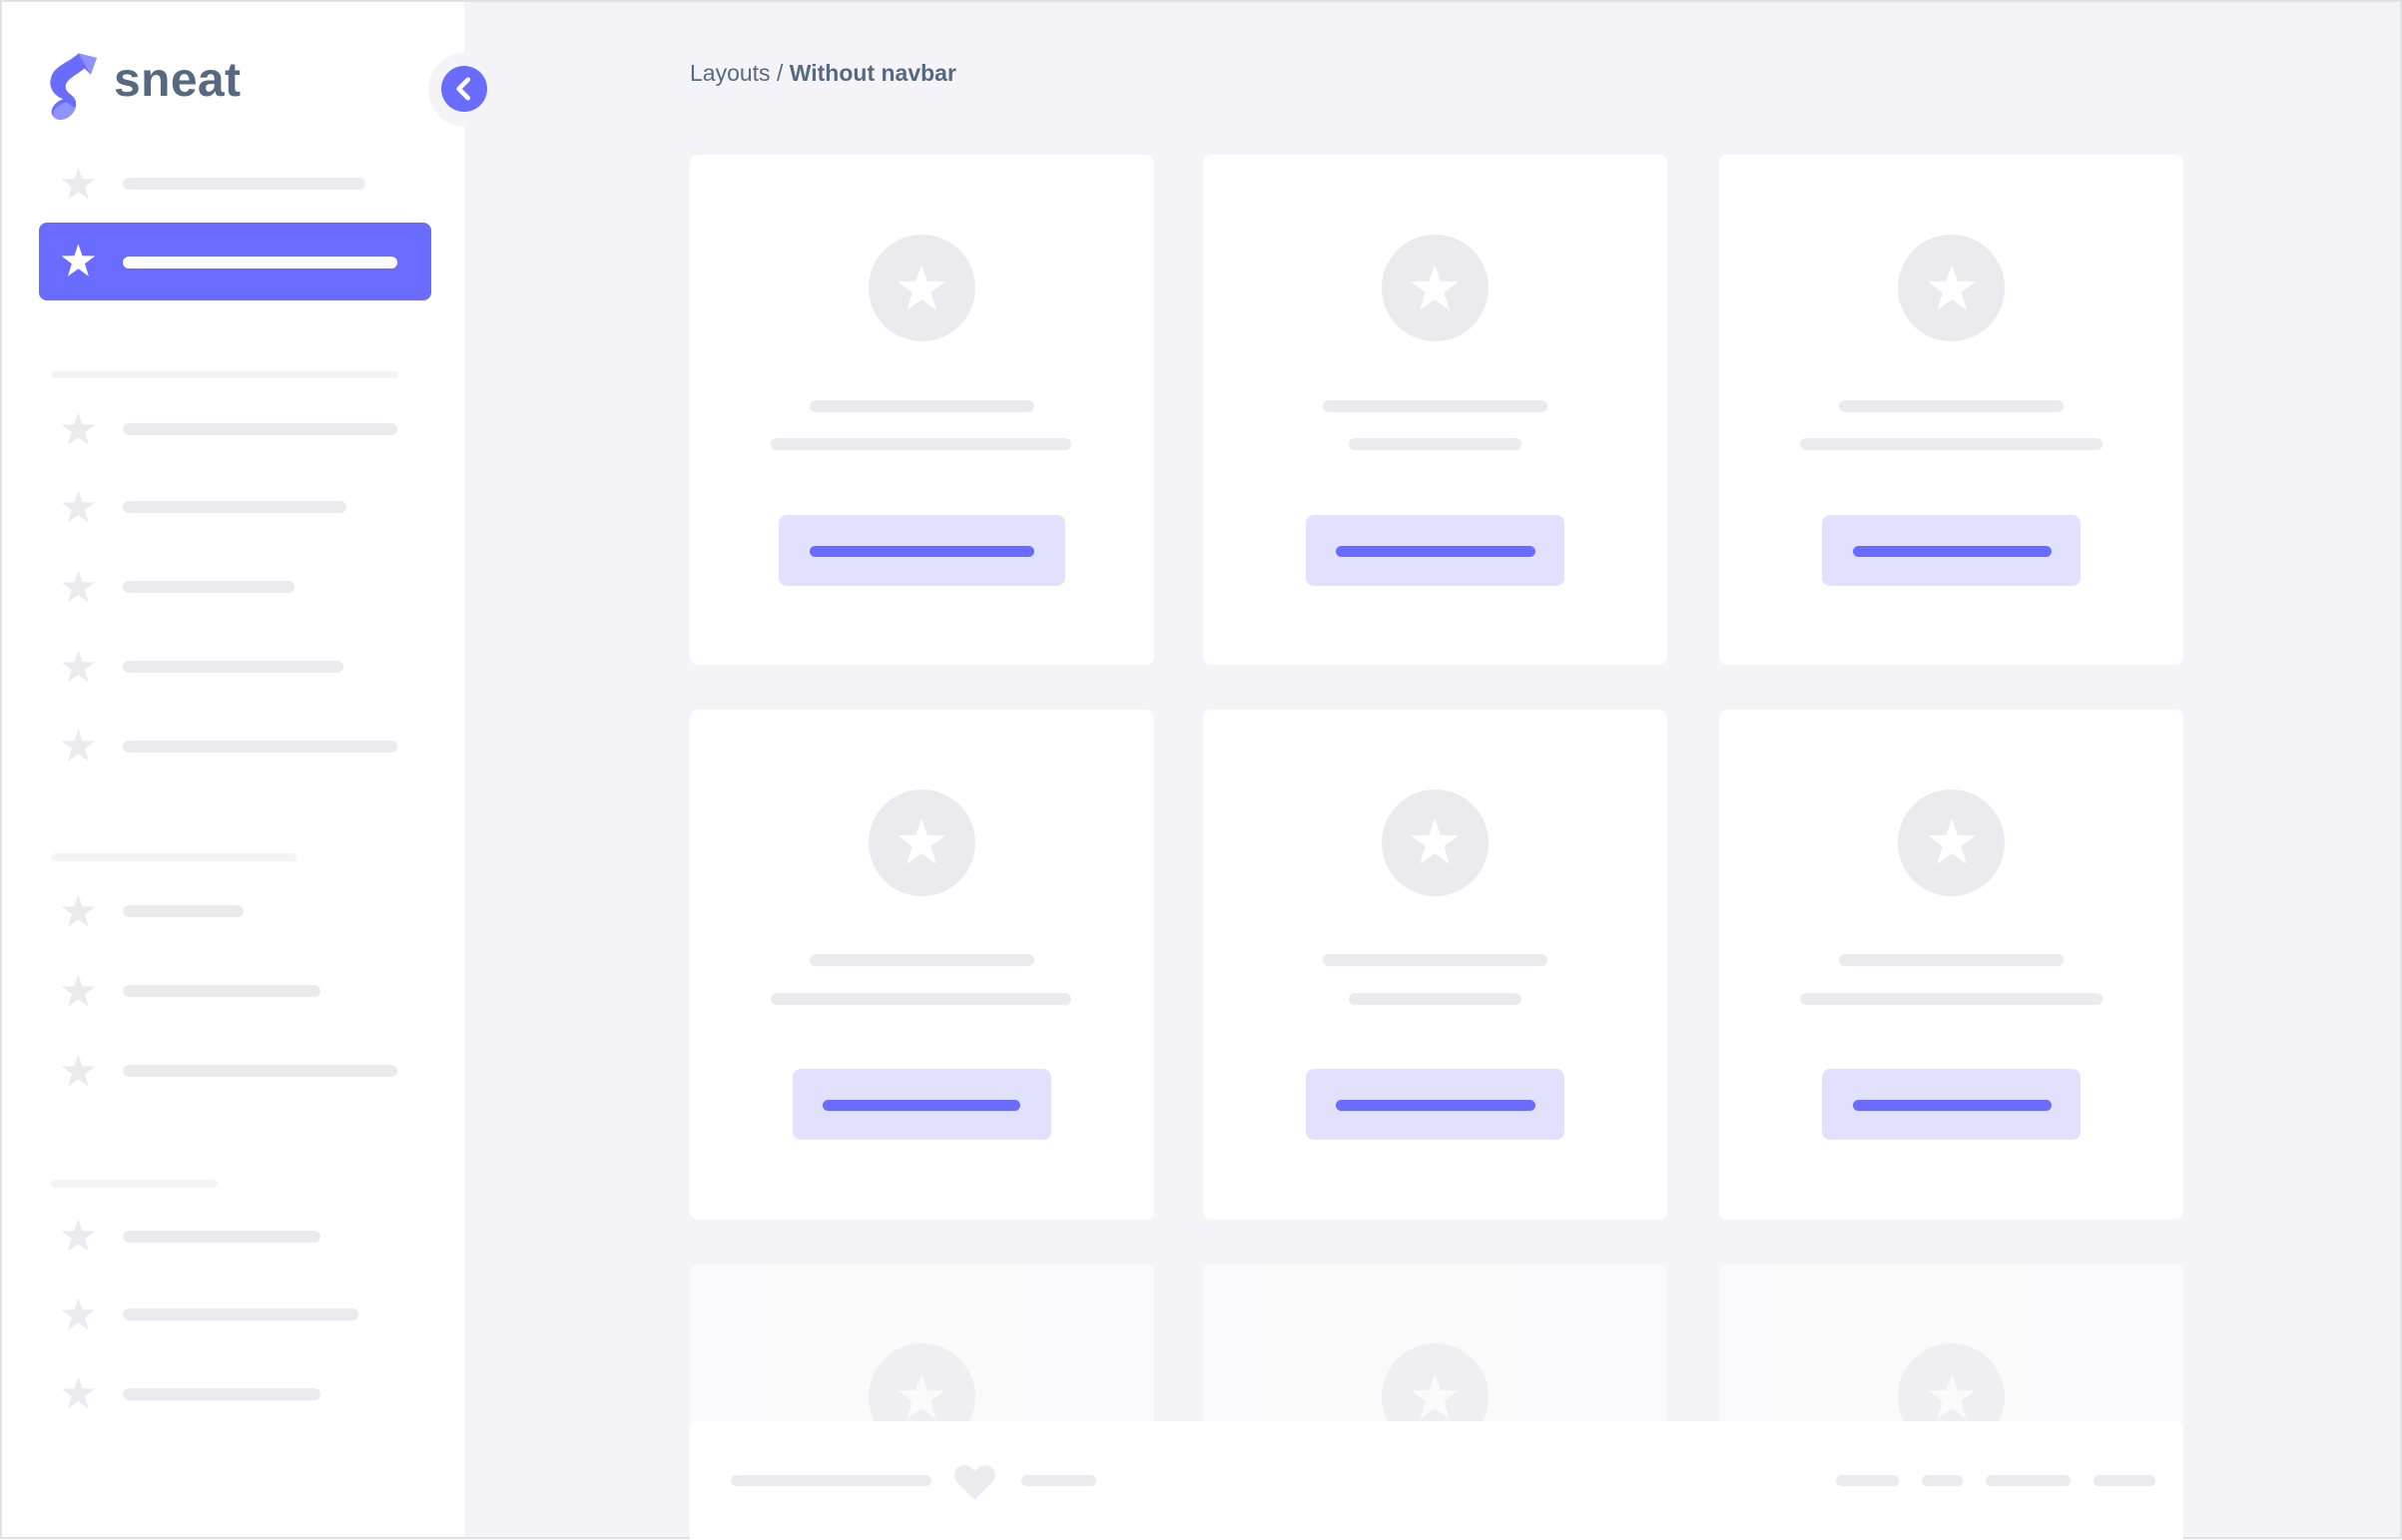 This screenshot has height=1540, width=2402. I want to click on breadcrumb-parent: Layouts, so click(730, 73).